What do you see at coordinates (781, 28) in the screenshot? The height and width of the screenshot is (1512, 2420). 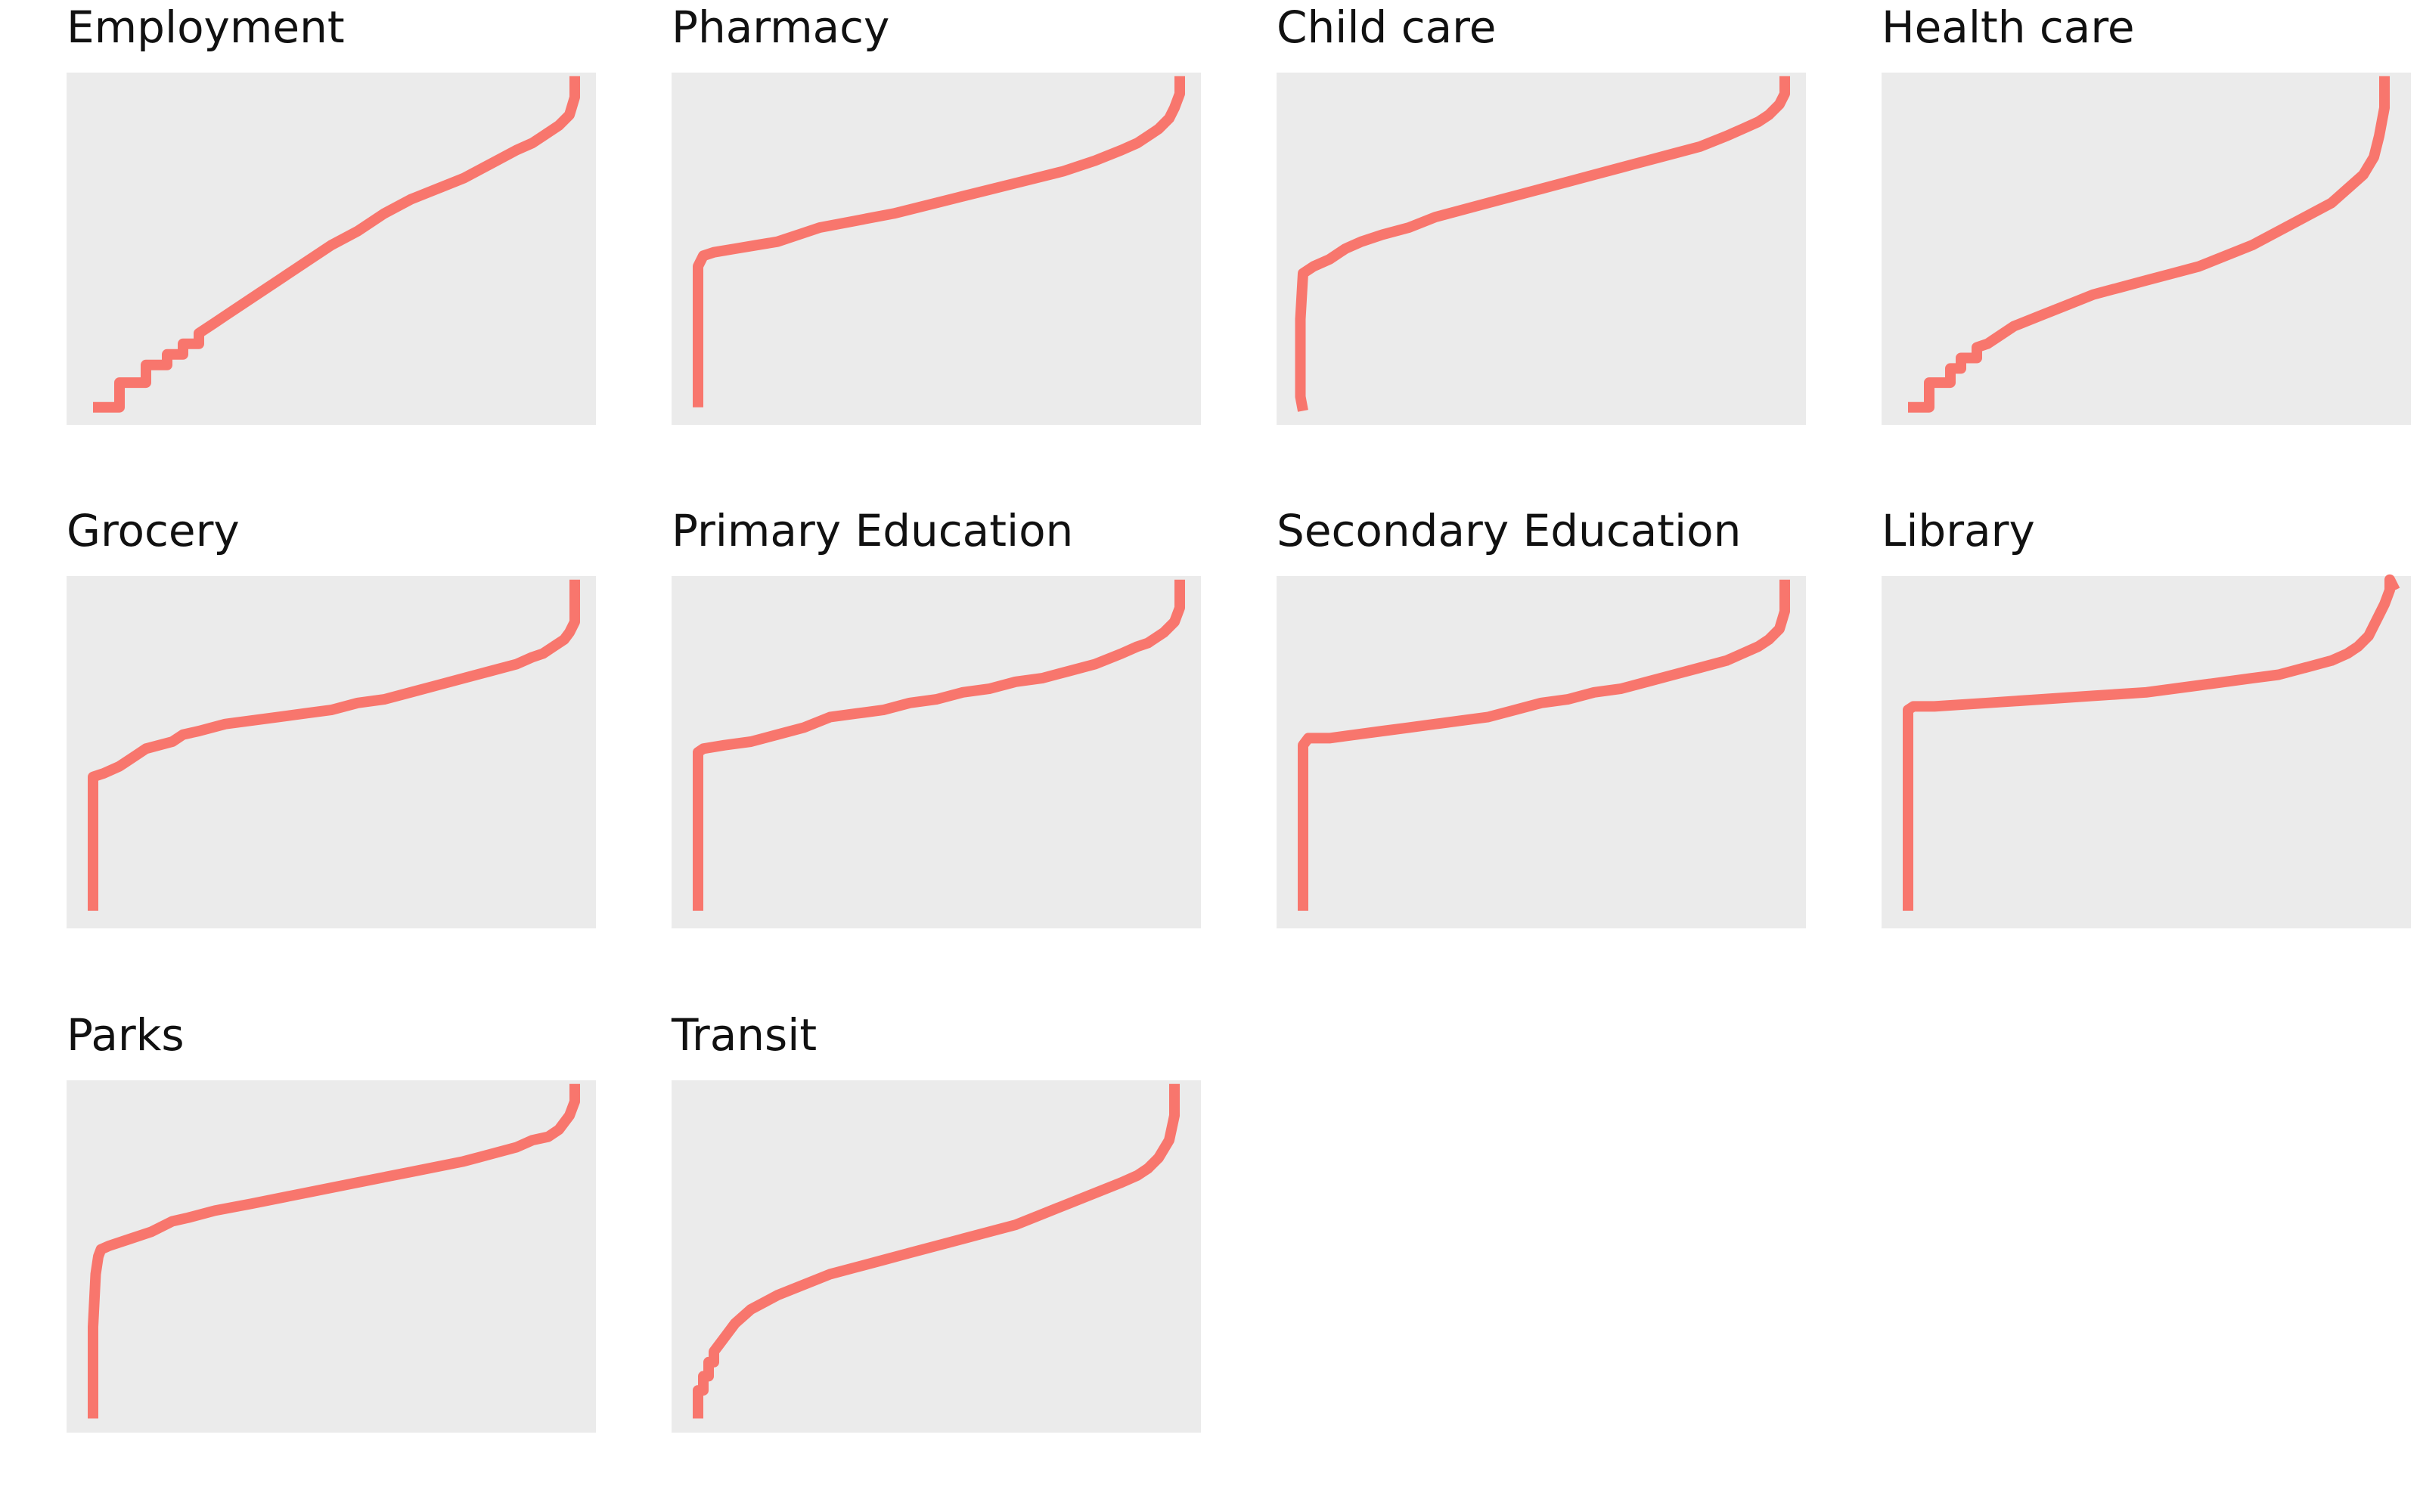 I see `panel-title: Pharmacy` at bounding box center [781, 28].